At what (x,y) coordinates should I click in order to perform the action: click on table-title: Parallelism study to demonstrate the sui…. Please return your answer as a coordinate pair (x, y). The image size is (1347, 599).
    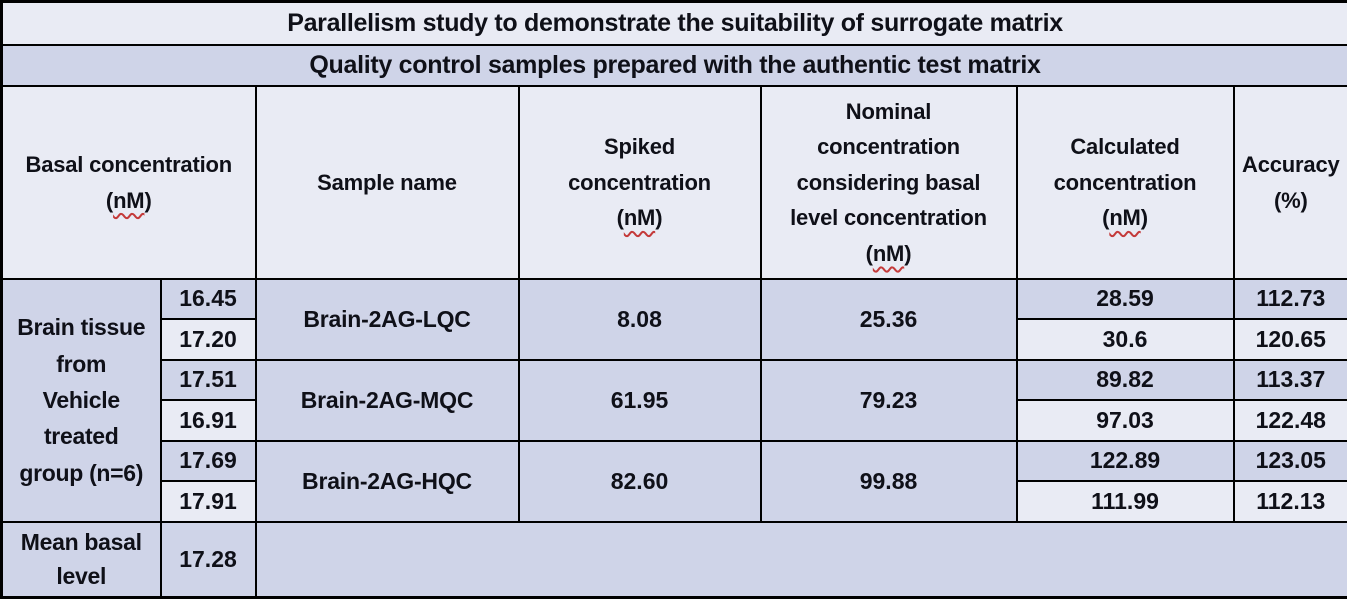
    Looking at the image, I should click on (673, 23).